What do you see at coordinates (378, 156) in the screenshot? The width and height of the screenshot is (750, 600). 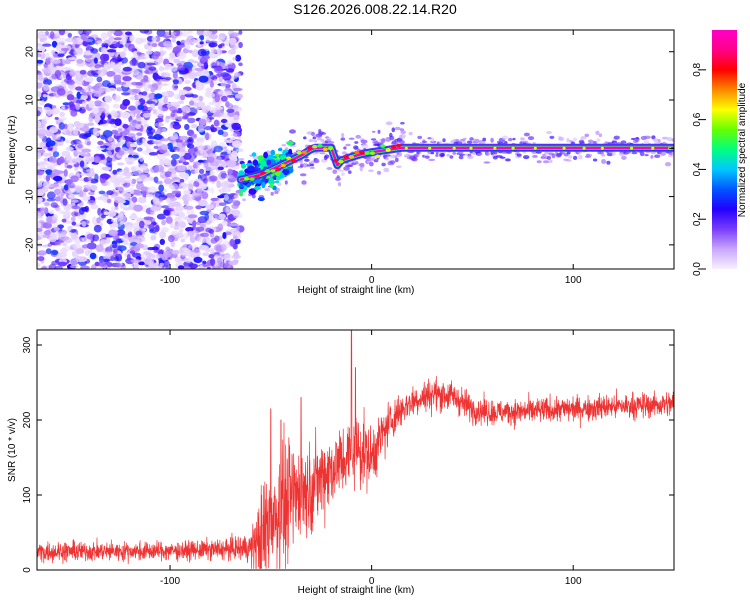 I see `spectrogram-ridge-blob` at bounding box center [378, 156].